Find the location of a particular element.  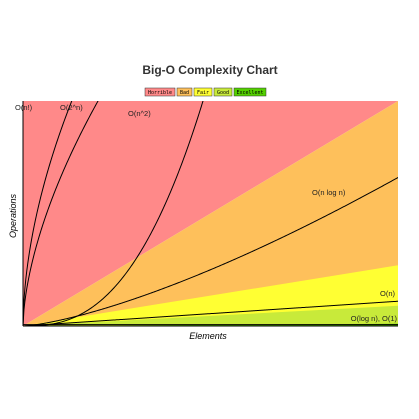

curve-label-o-log-n-o-1: O(log n), O(1) is located at coordinates (374, 318).